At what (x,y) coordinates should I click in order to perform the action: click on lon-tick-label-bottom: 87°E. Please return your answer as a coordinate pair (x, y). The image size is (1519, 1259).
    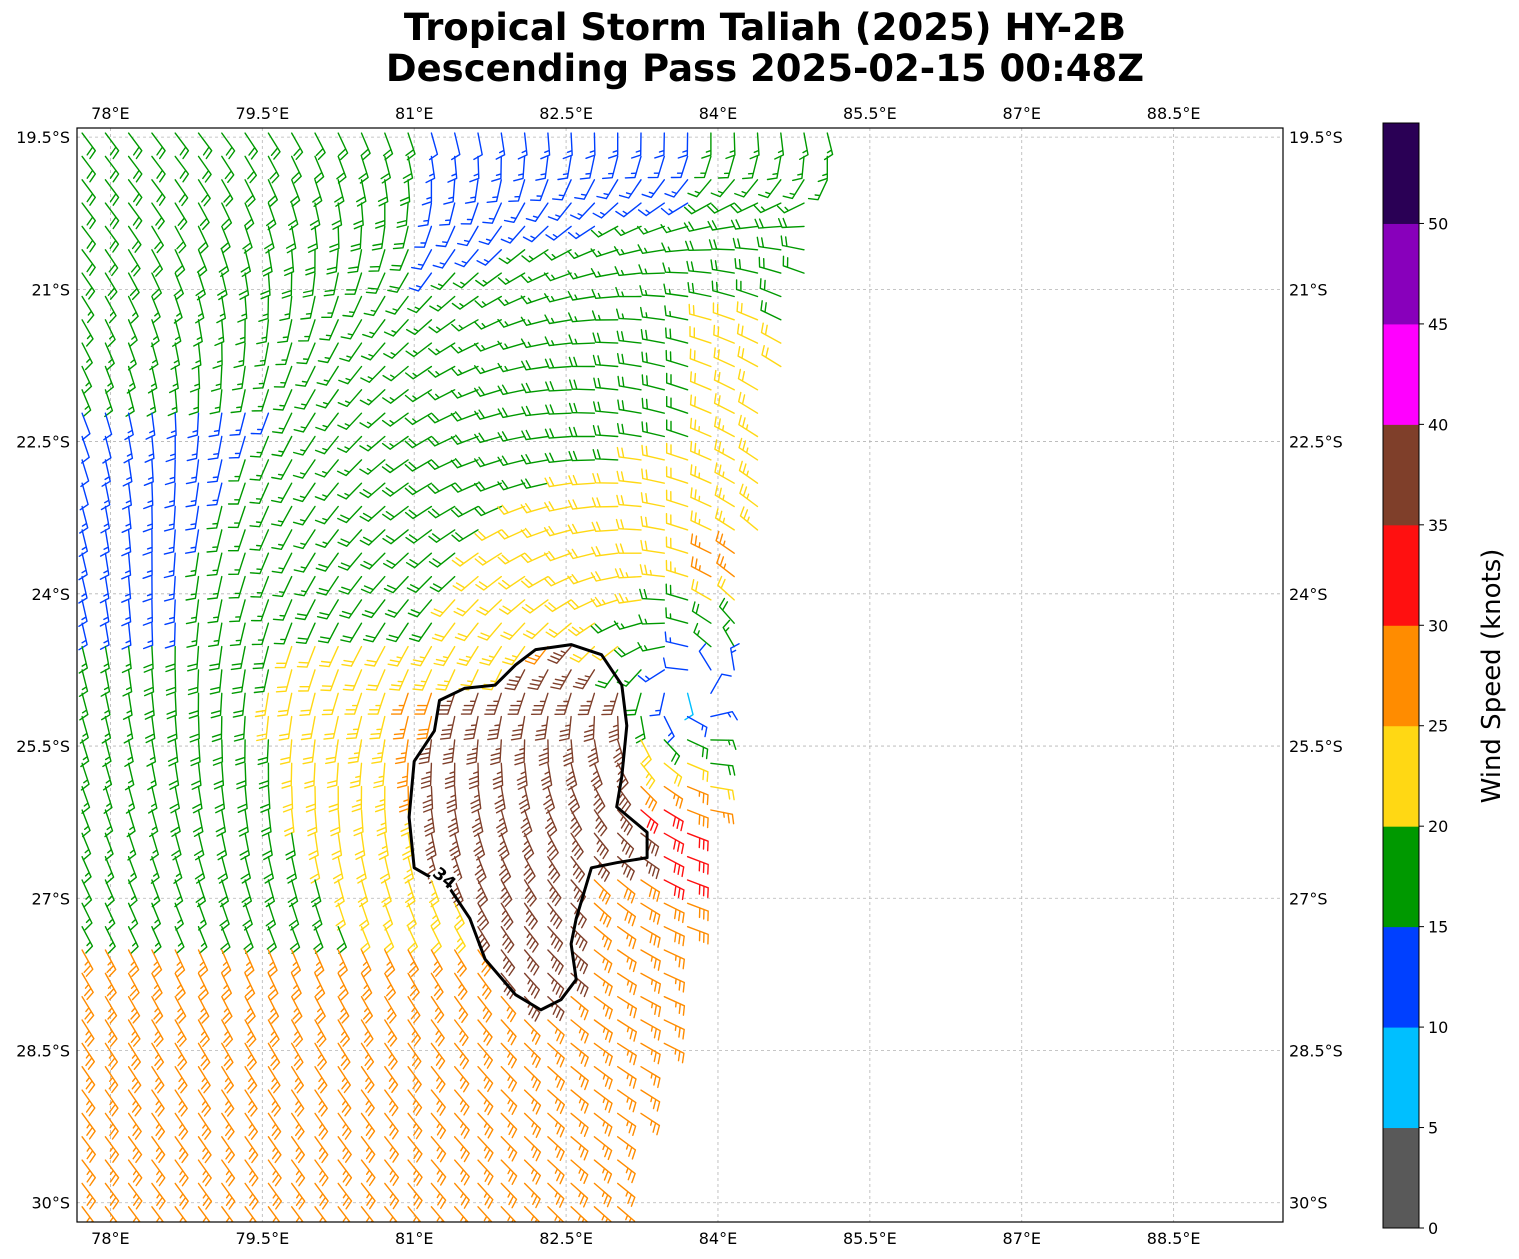
    Looking at the image, I should click on (1022, 1238).